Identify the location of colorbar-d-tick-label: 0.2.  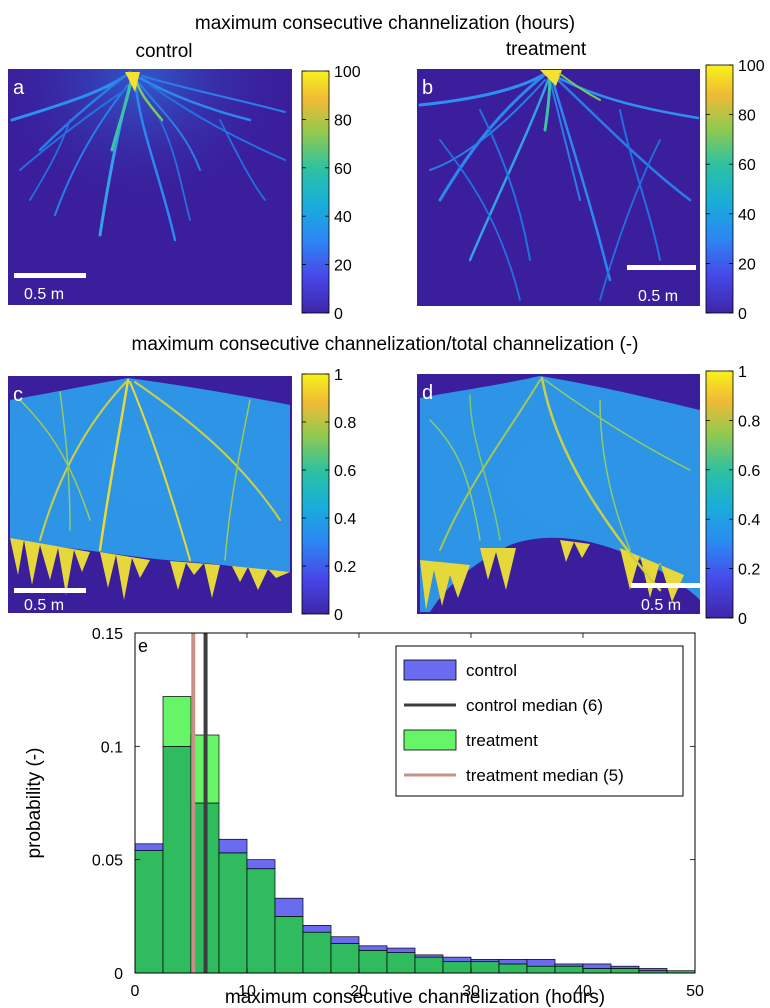
(749, 570).